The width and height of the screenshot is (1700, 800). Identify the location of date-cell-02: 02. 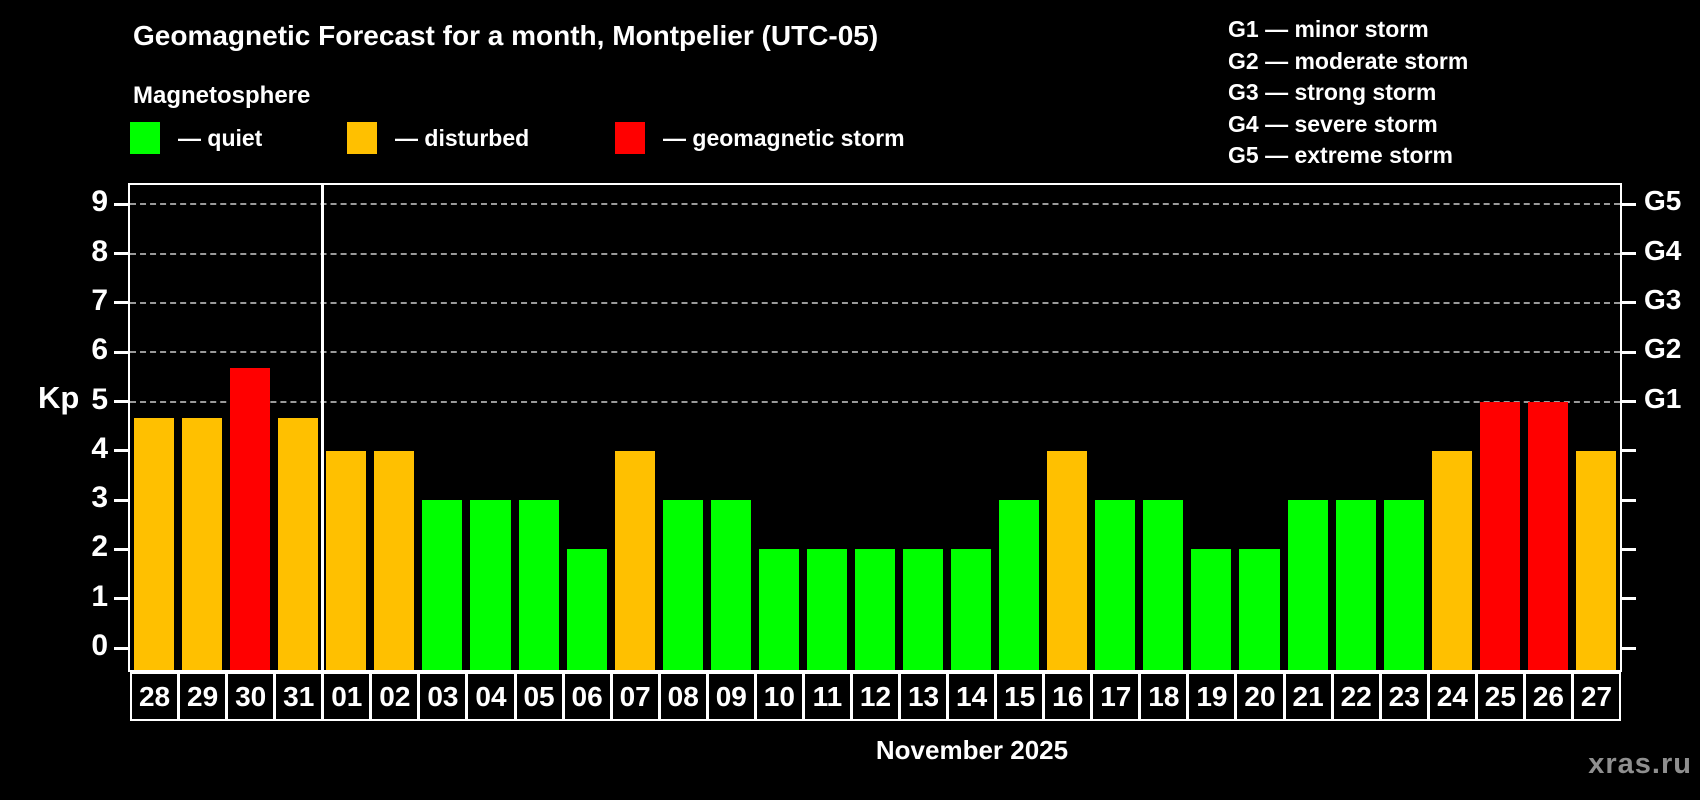
(395, 696).